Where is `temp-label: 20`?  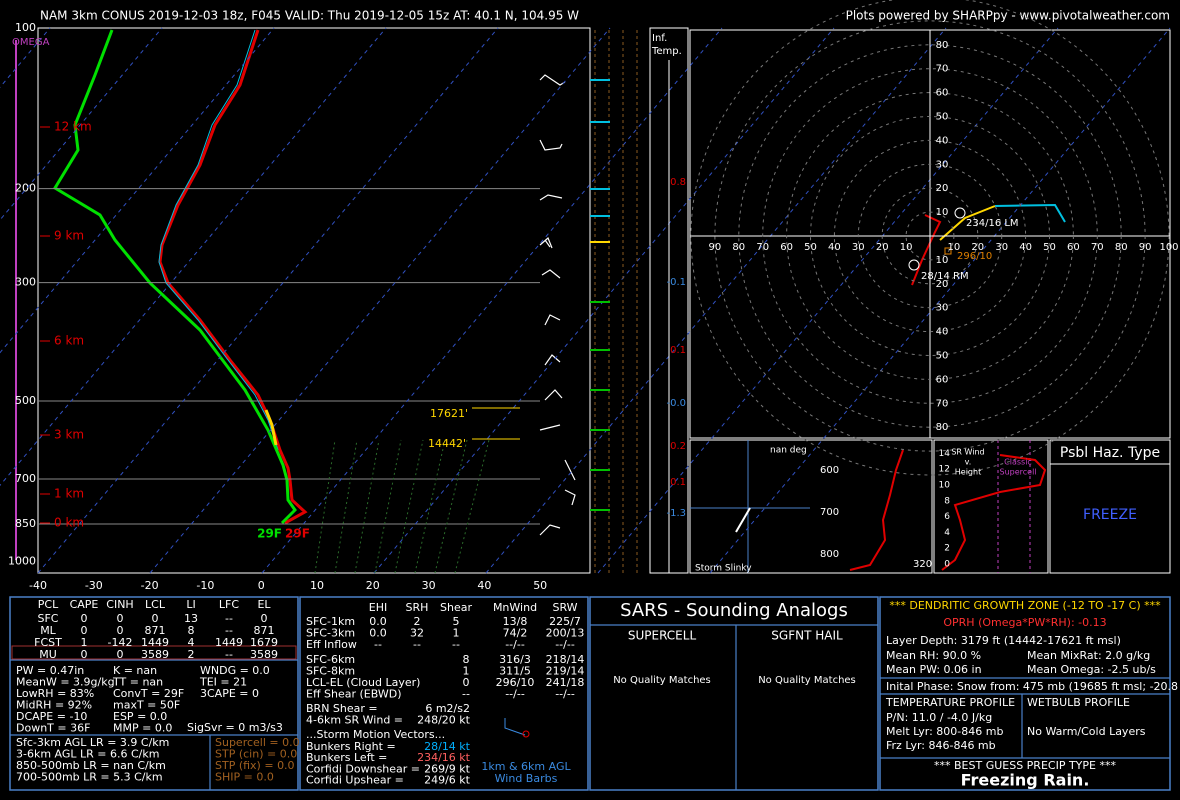
temp-label: 20 is located at coordinates (373, 585).